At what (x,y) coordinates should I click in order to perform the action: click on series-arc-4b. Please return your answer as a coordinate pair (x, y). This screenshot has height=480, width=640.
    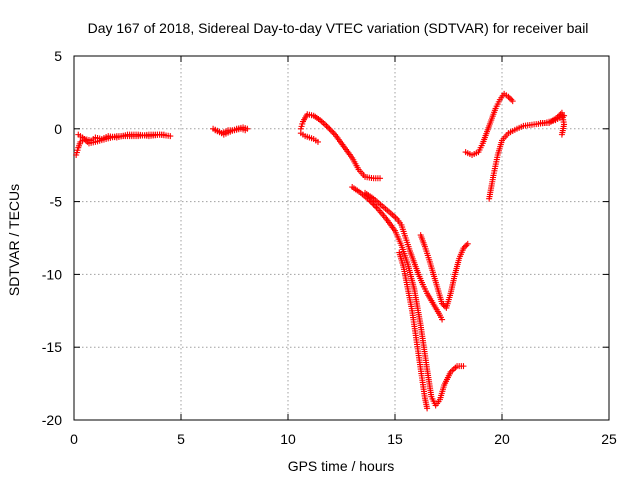
    Looking at the image, I should click on (404, 256).